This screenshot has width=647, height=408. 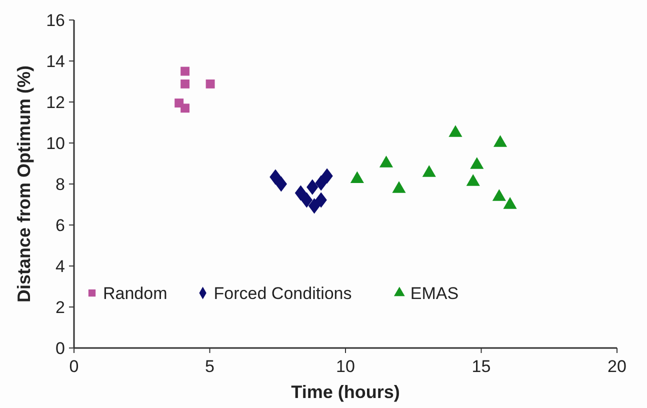 What do you see at coordinates (55, 20) in the screenshot?
I see `y-tick-label: 16` at bounding box center [55, 20].